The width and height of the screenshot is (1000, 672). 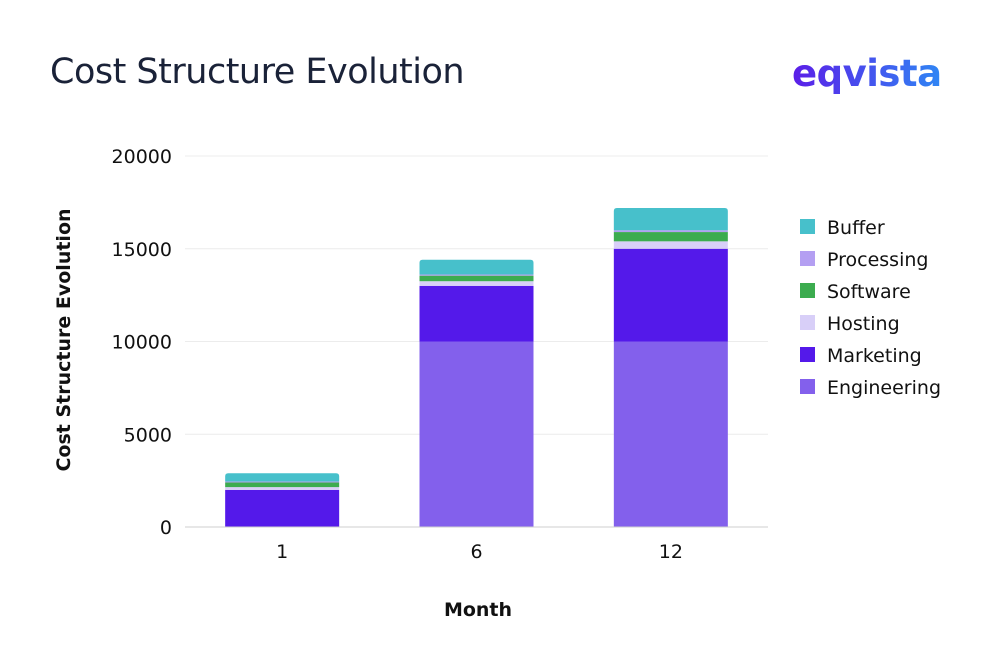 I want to click on y-tick-label: 15000, so click(x=142, y=250).